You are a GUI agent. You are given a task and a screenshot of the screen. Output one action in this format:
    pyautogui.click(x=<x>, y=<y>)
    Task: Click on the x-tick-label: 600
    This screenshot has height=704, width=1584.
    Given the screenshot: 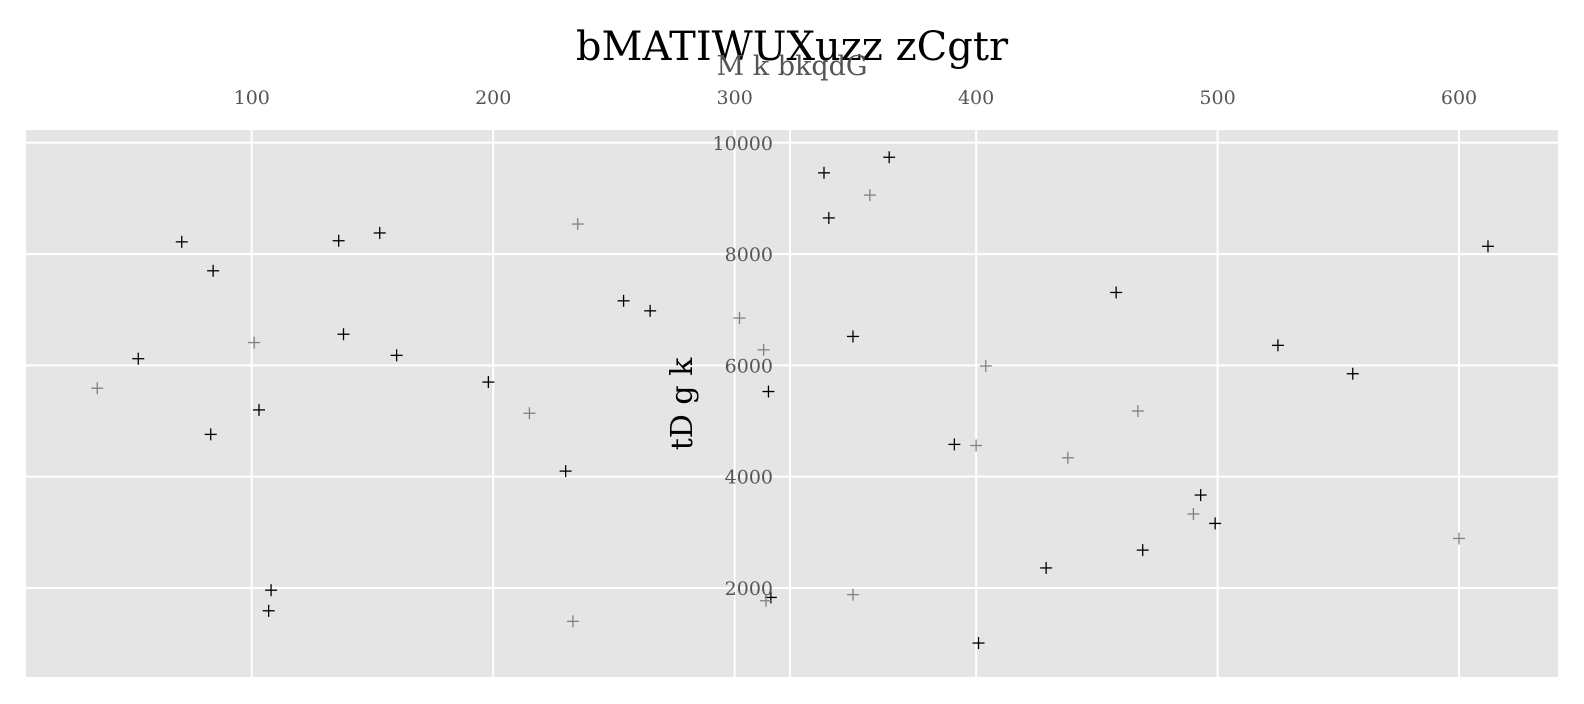 What is the action you would take?
    pyautogui.click(x=1459, y=98)
    